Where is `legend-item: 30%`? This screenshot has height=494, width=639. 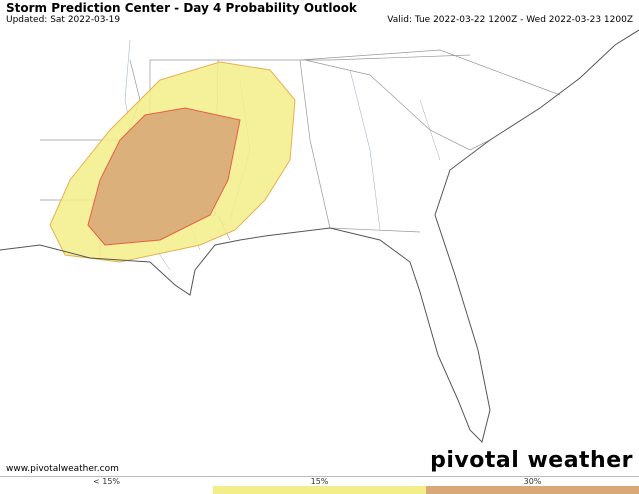
legend-item: 30% is located at coordinates (532, 485).